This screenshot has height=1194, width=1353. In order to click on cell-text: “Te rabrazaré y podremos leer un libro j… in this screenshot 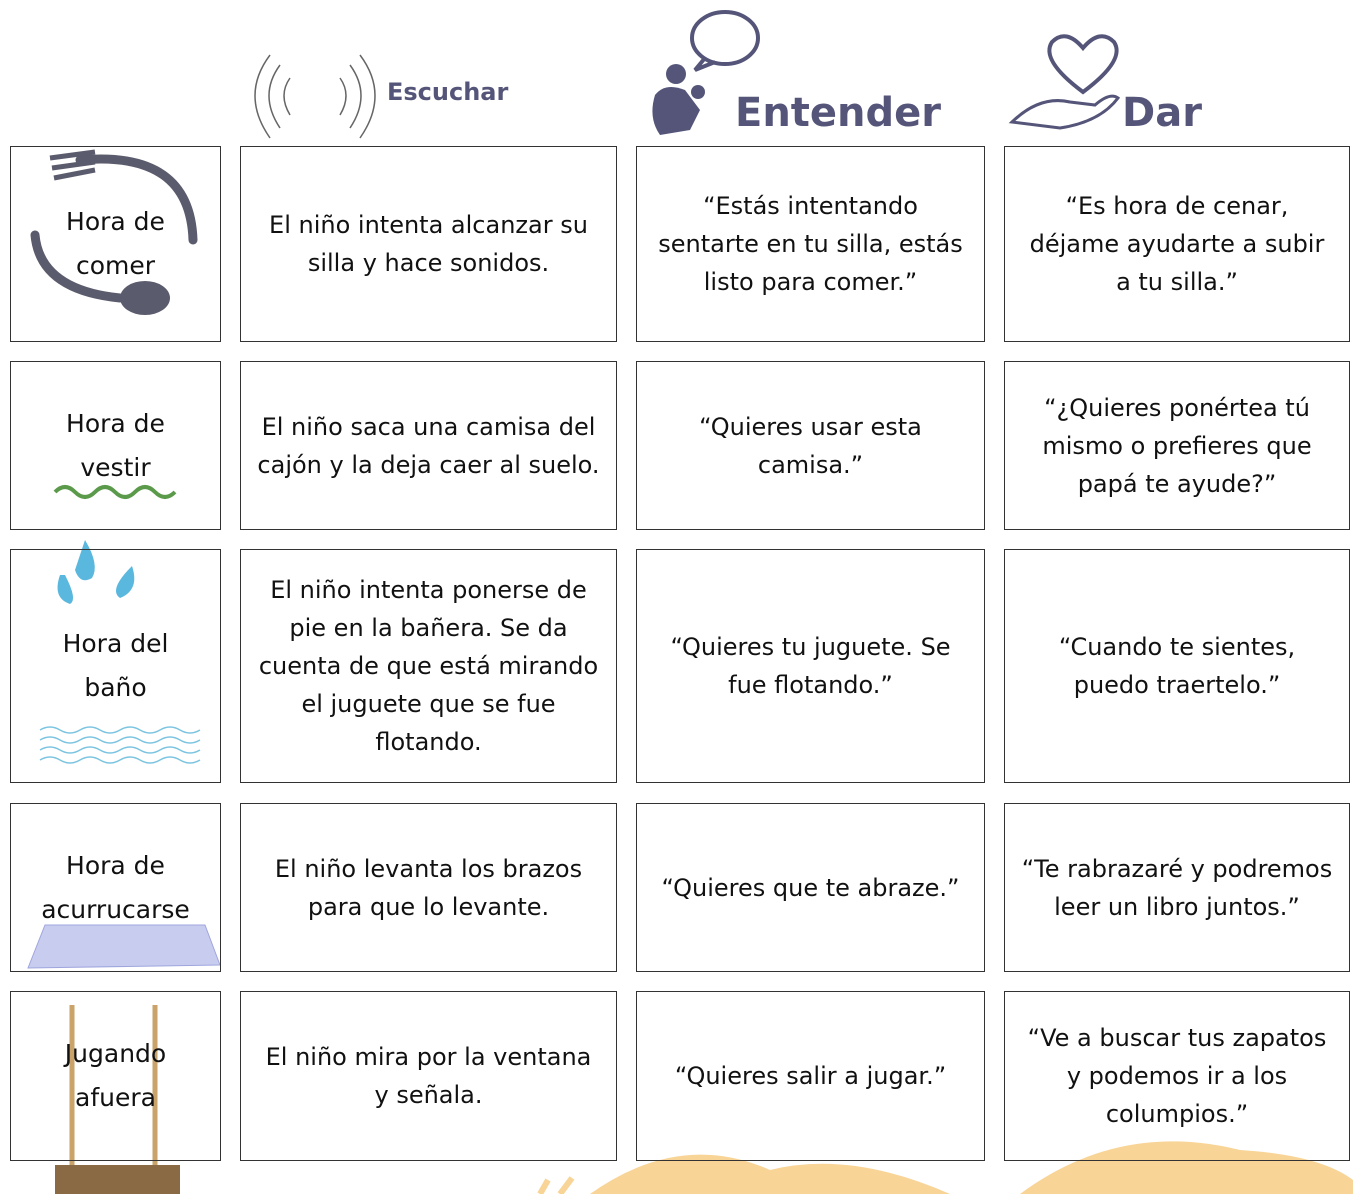, I will do `click(1177, 887)`.